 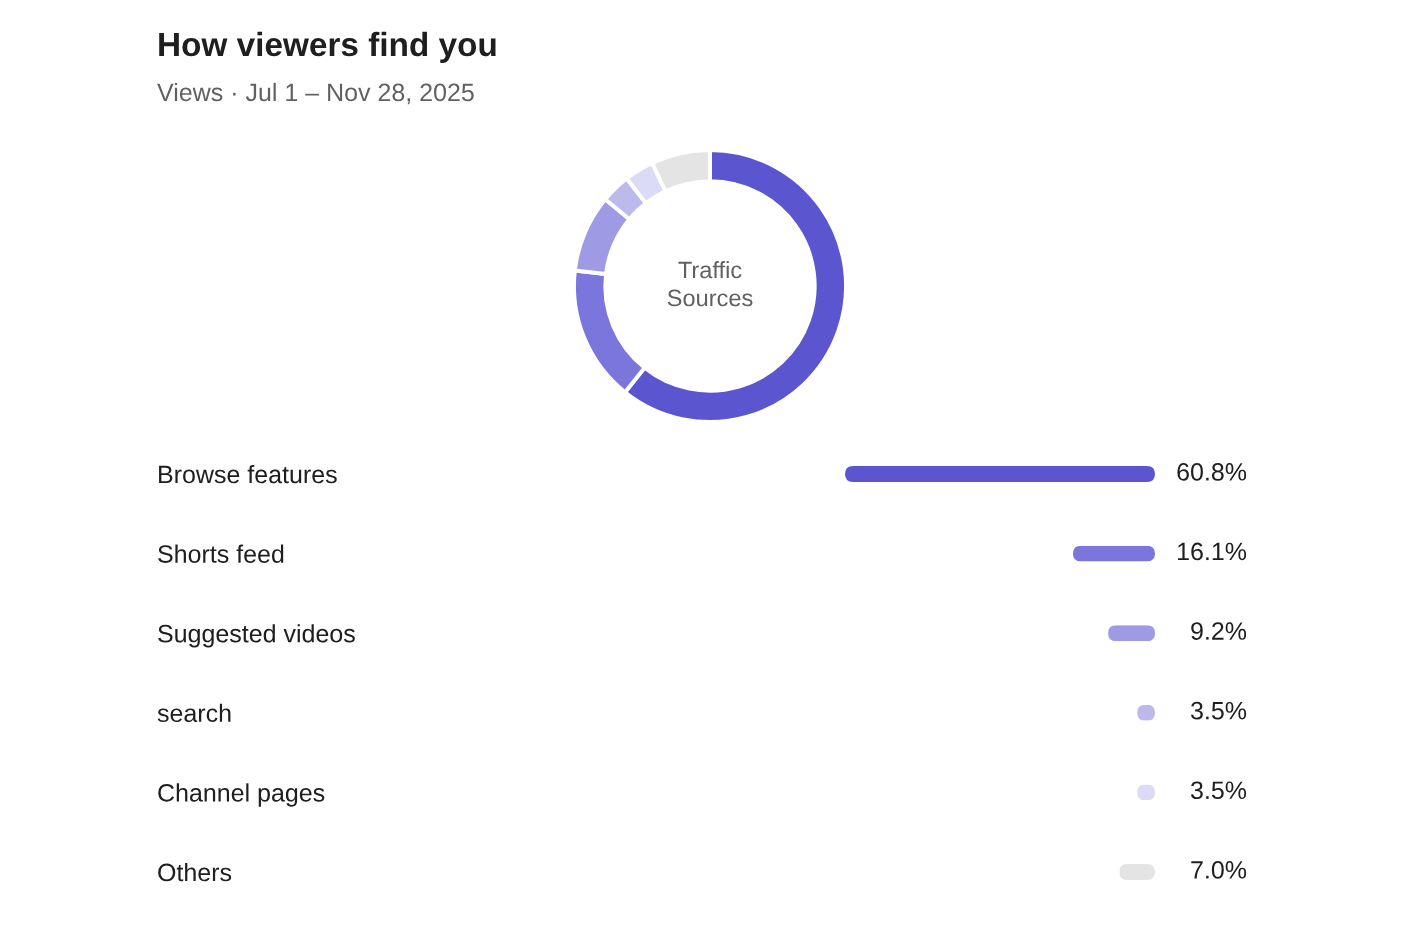 I want to click on data-label: 7.0%, so click(x=1219, y=870).